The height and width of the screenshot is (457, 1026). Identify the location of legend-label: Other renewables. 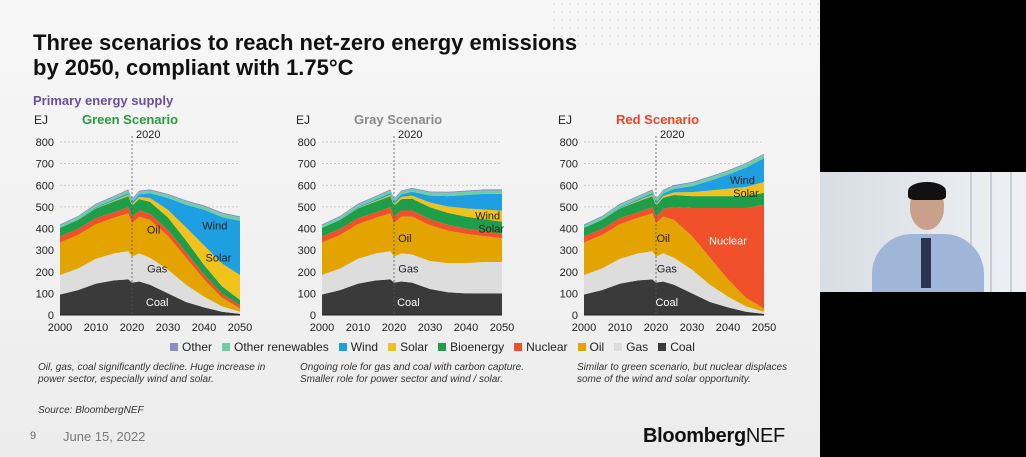
(281, 347).